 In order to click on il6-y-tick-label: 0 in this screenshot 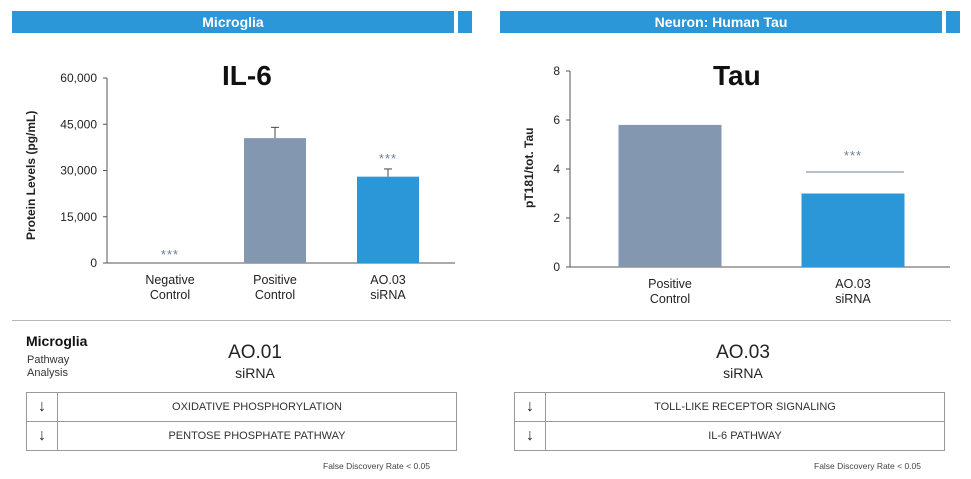, I will do `click(93, 263)`.